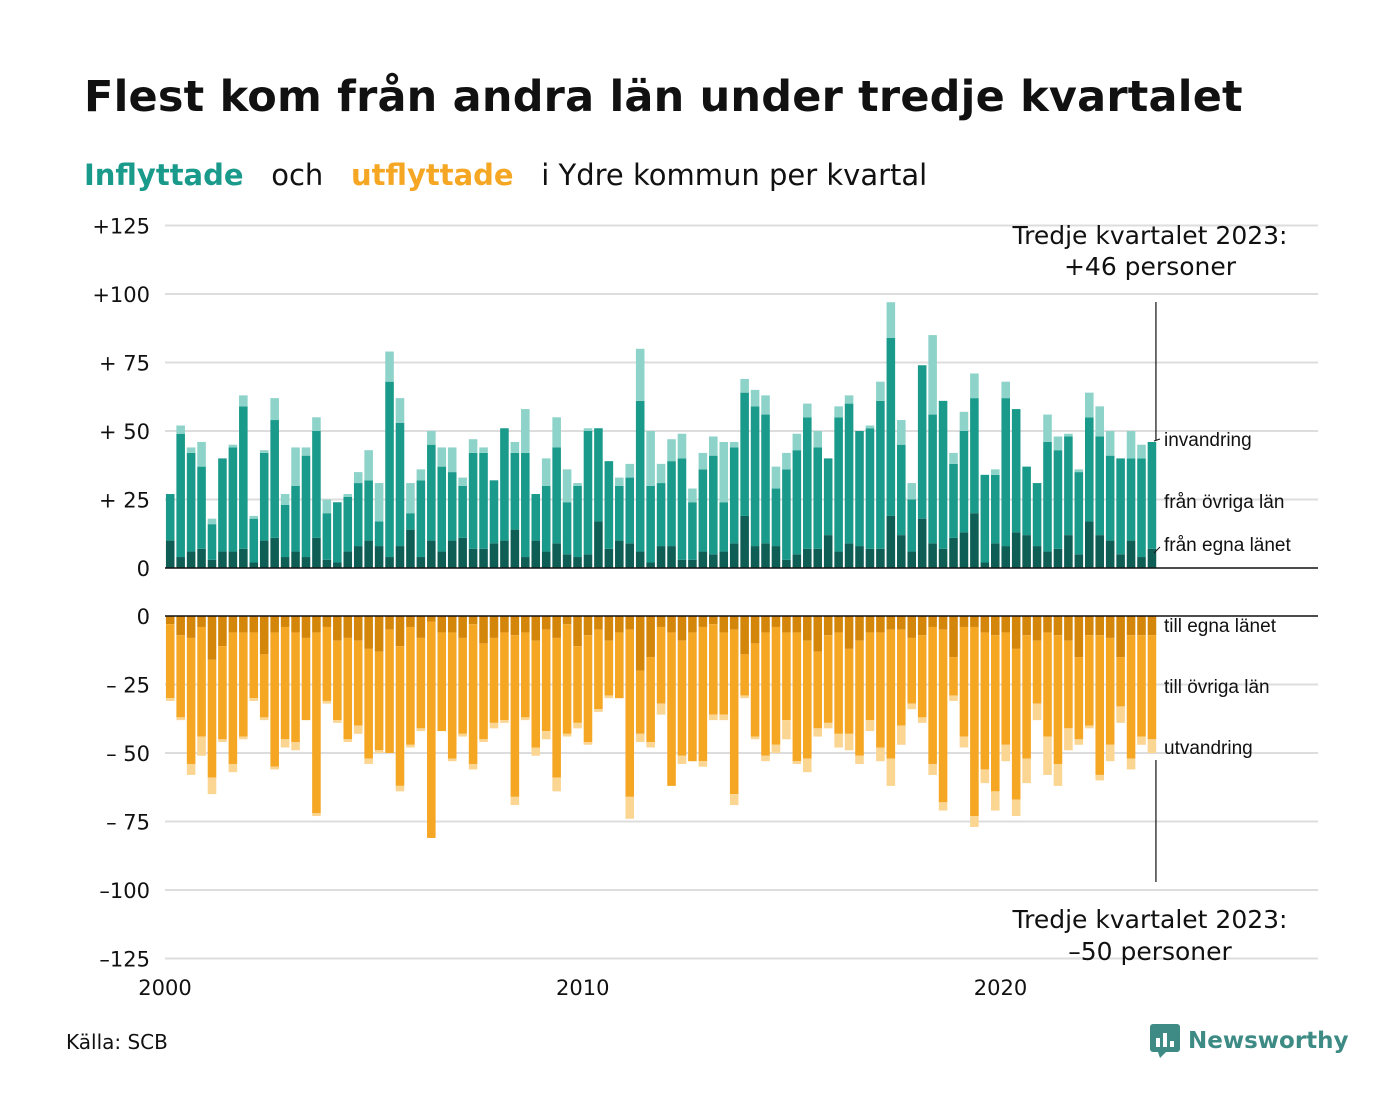  Describe the element at coordinates (1150, 266) in the screenshot. I see `annotation-top-line2: +46 personer` at that location.